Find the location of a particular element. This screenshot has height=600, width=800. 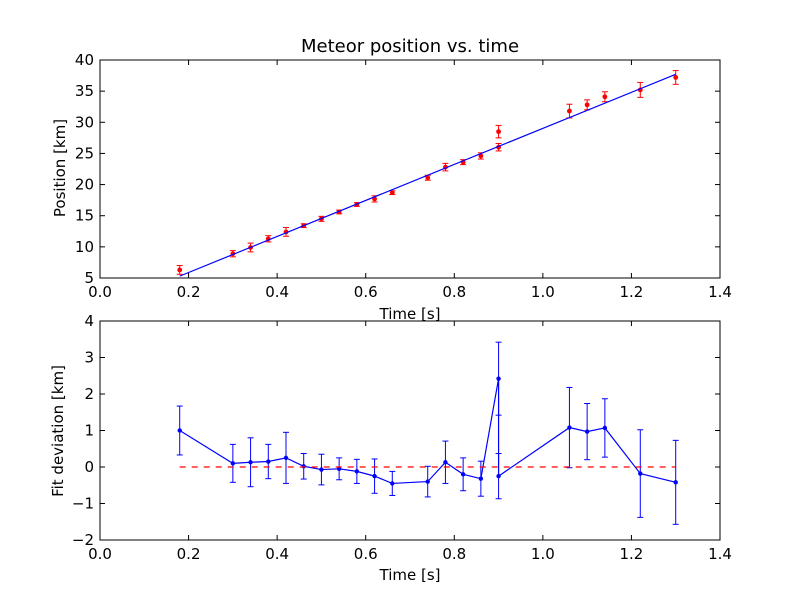

y-tick-label: 15 is located at coordinates (84, 216).